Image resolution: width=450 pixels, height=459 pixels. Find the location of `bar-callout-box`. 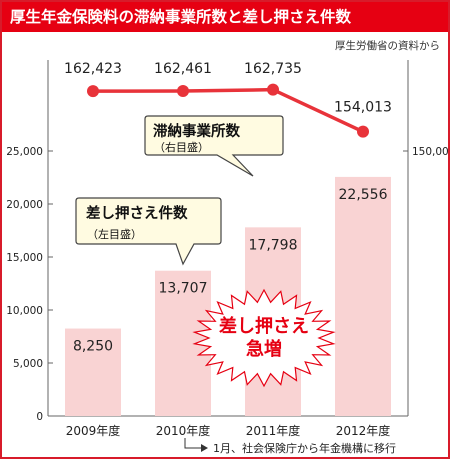

bar-callout-box is located at coordinates (148, 231).